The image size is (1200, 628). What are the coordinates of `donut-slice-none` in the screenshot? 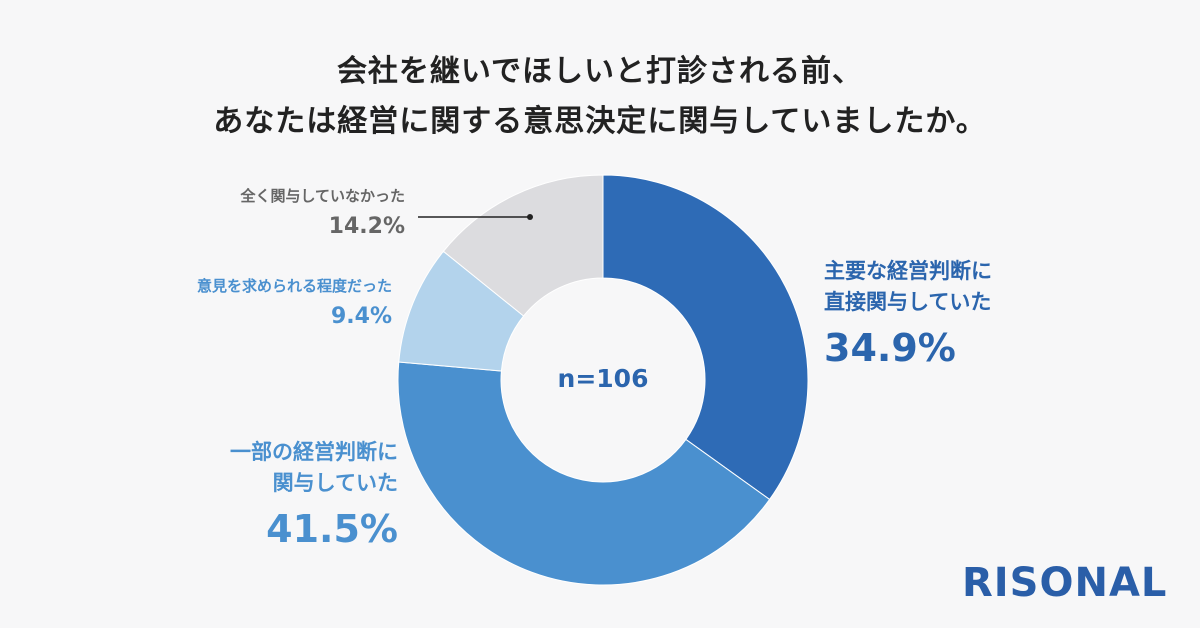 It's located at (523, 245).